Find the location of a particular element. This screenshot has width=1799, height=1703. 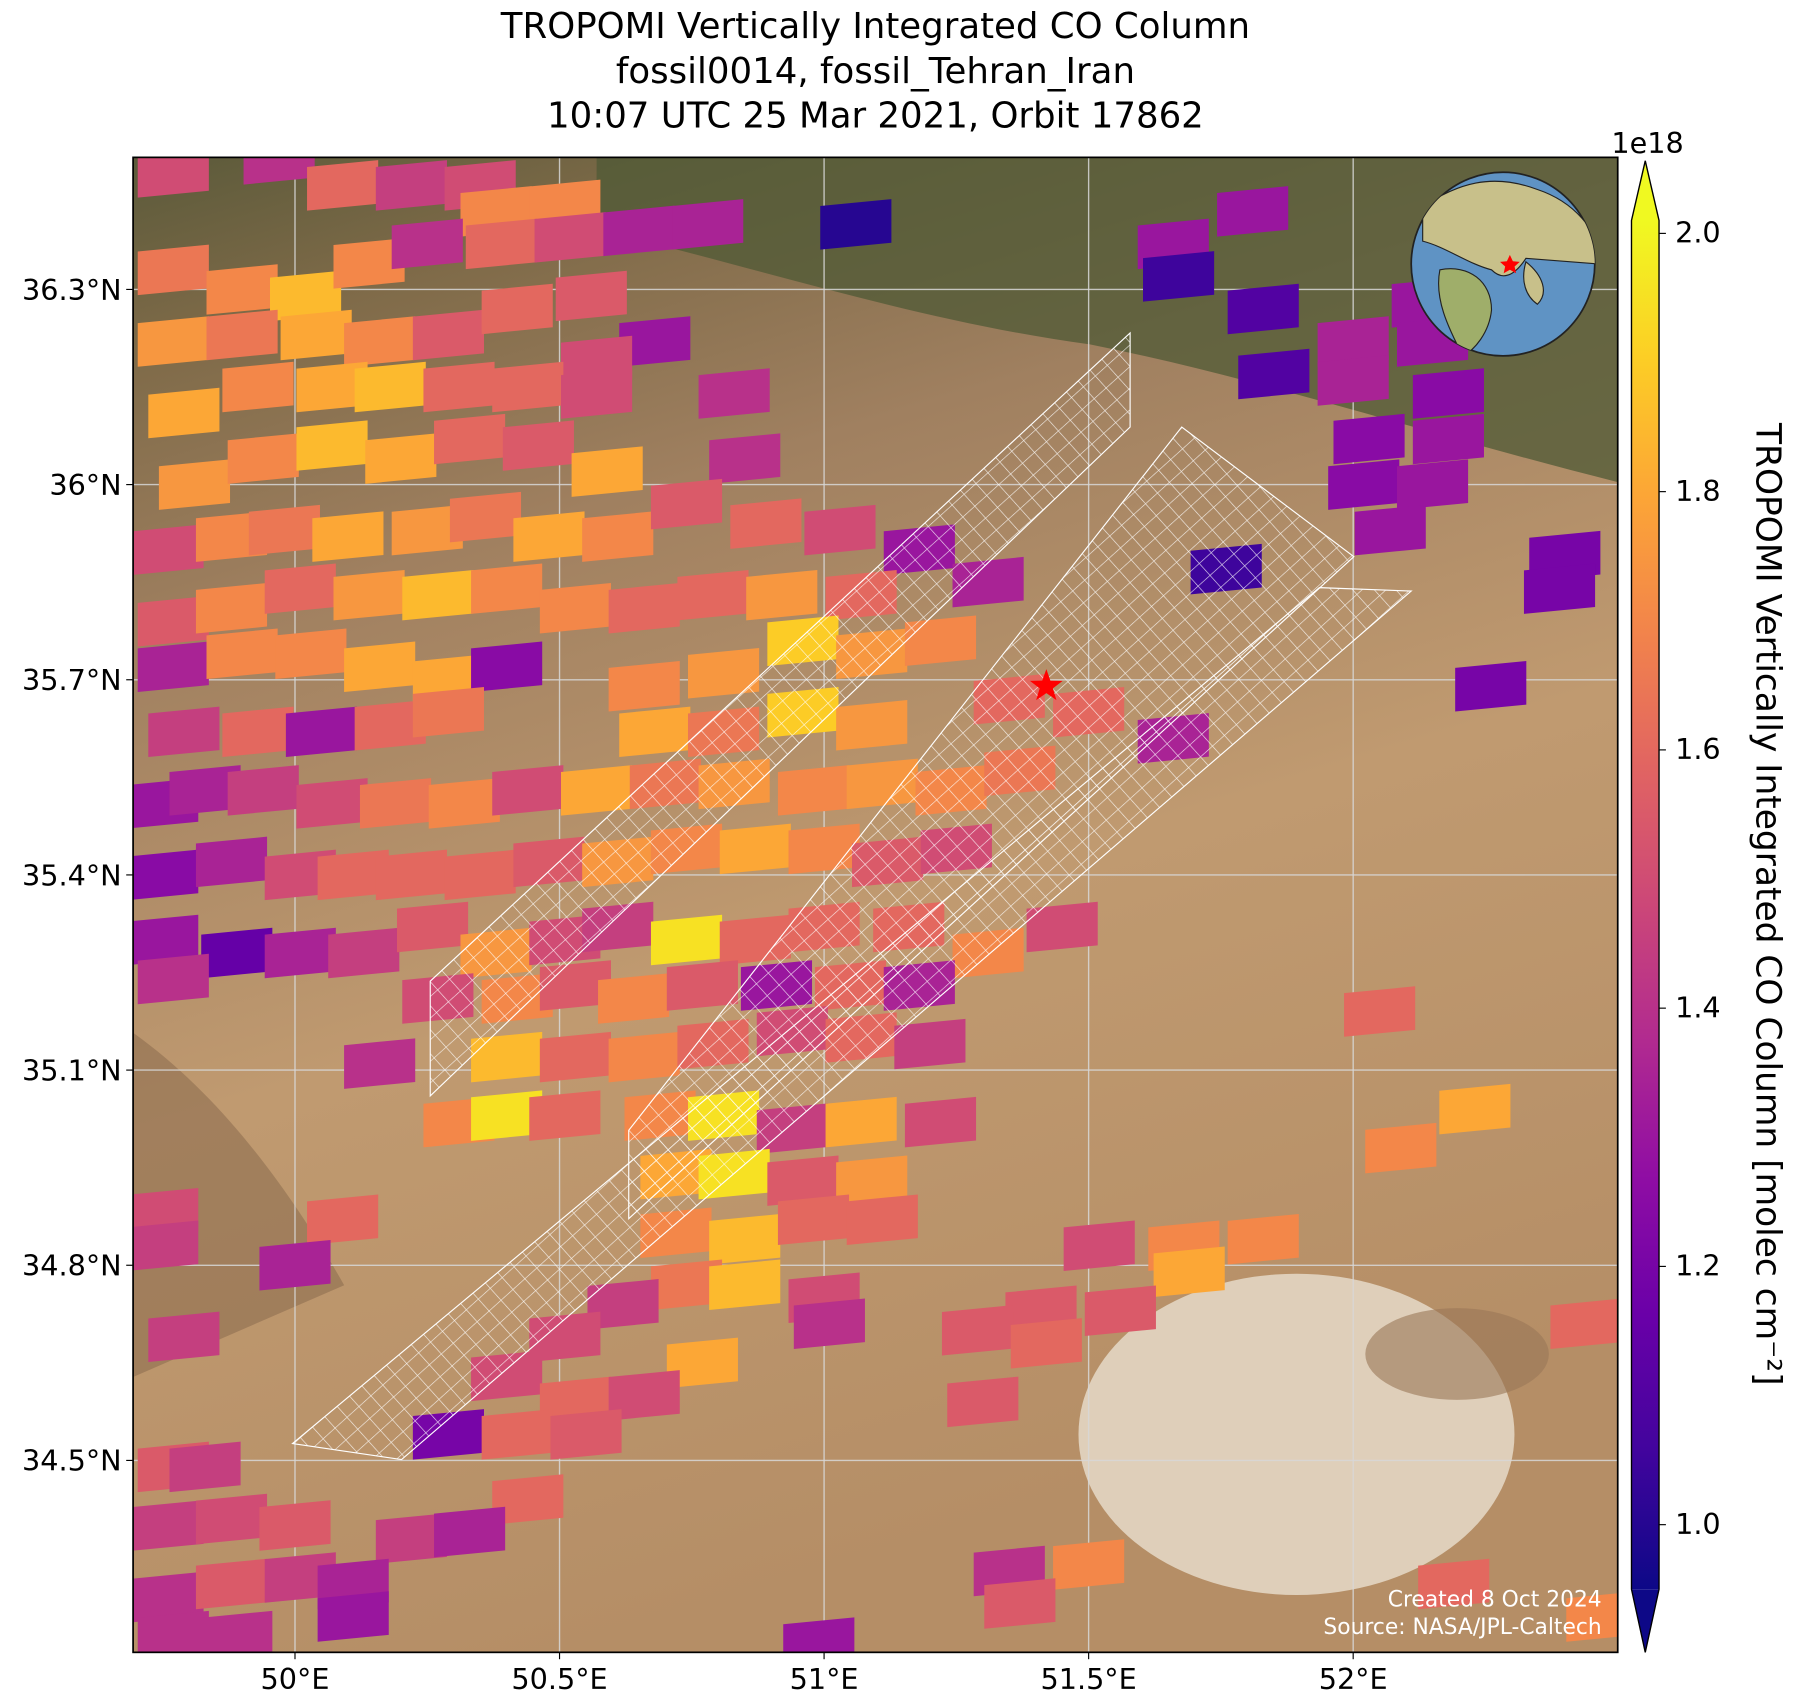

colorbar-offset: 1e18 is located at coordinates (1647, 143).